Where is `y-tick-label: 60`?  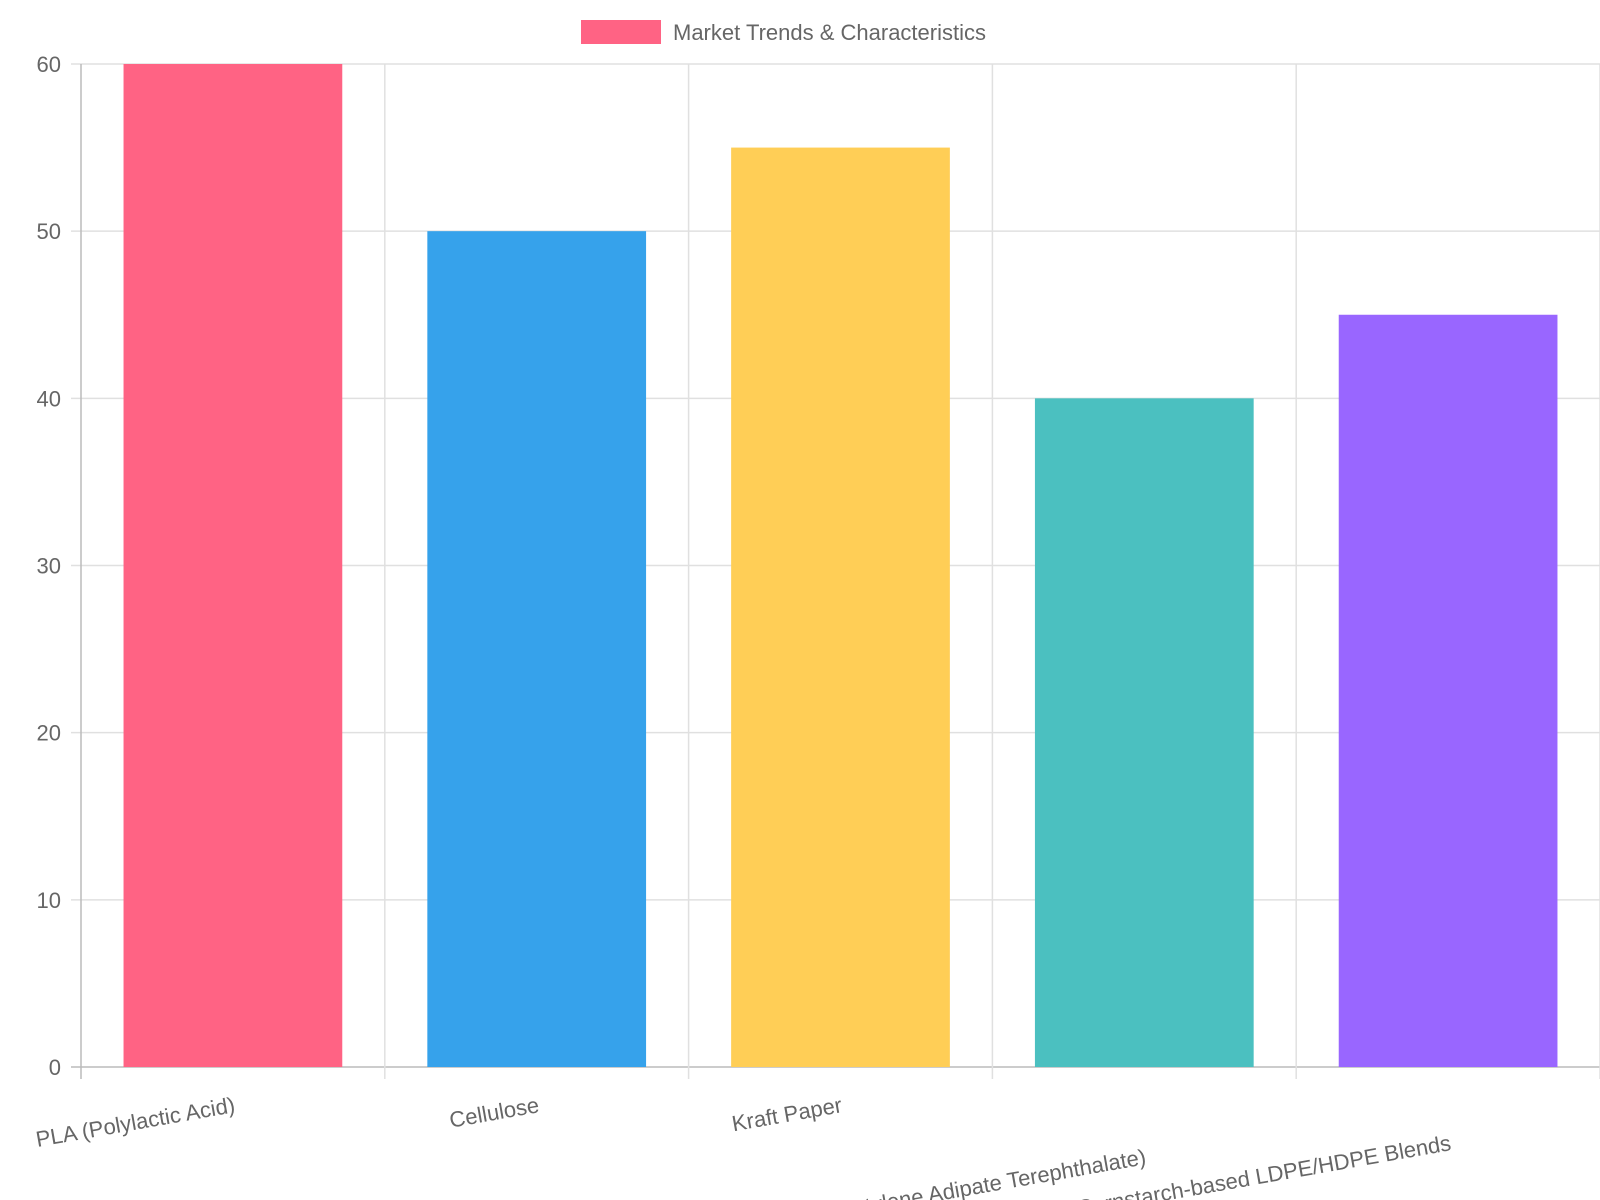 y-tick-label: 60 is located at coordinates (49, 64).